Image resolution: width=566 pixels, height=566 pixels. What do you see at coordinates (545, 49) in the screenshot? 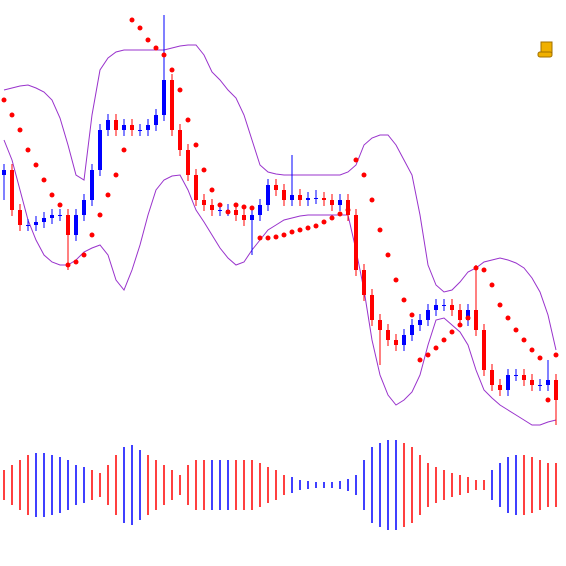
I see `scroll-icon` at bounding box center [545, 49].